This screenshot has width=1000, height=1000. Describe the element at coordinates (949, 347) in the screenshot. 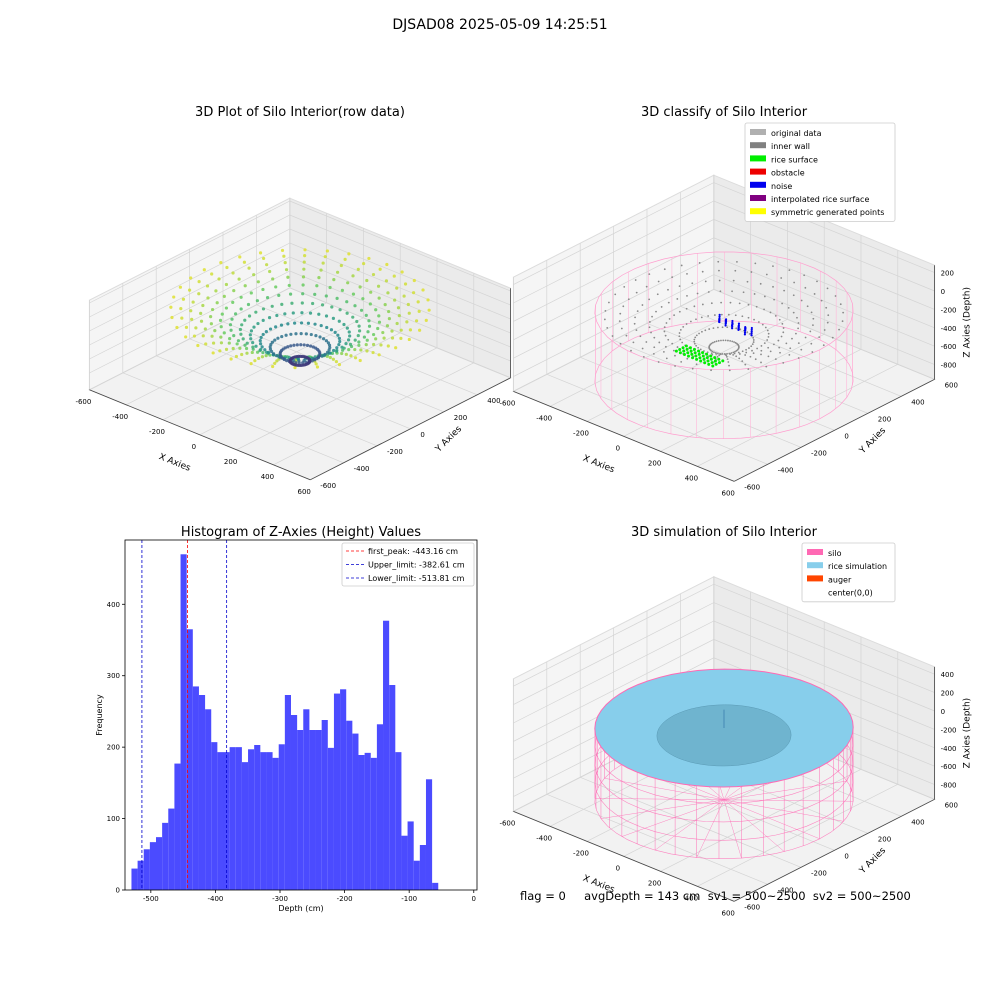

I see `z-tick-label: -600` at that location.